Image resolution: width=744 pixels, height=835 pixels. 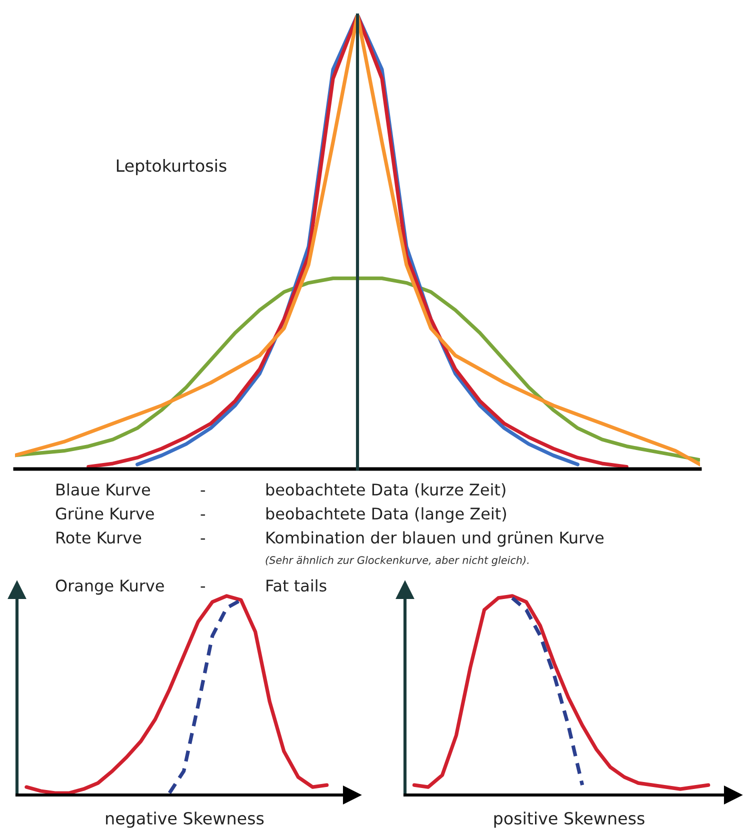 What do you see at coordinates (99, 538) in the screenshot?
I see `text: Rote Kurve` at bounding box center [99, 538].